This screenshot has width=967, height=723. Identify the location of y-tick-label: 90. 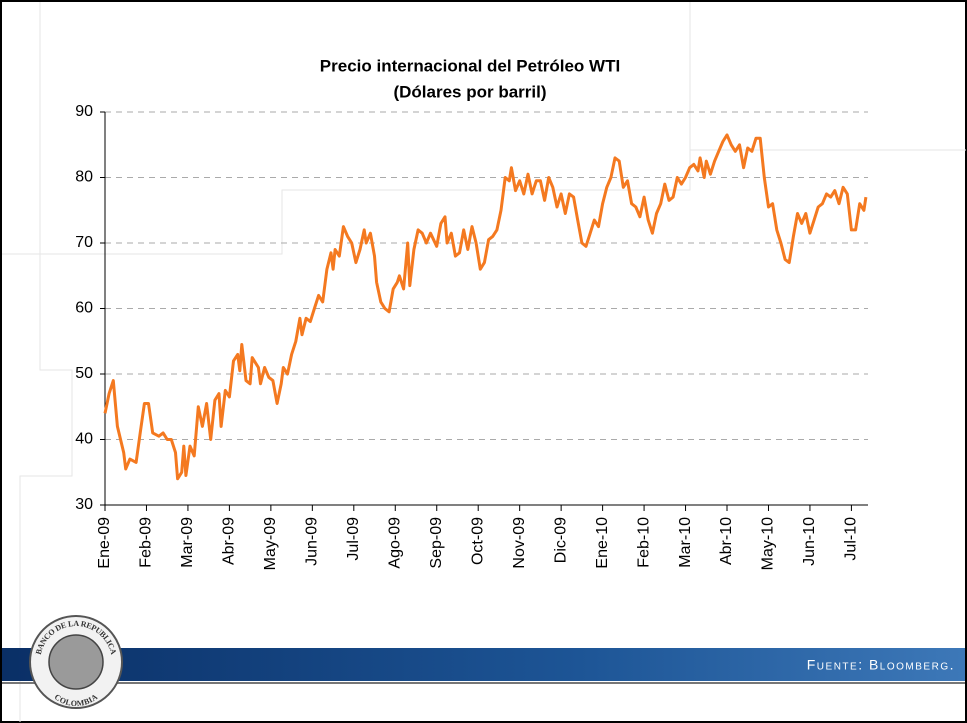
(84, 111).